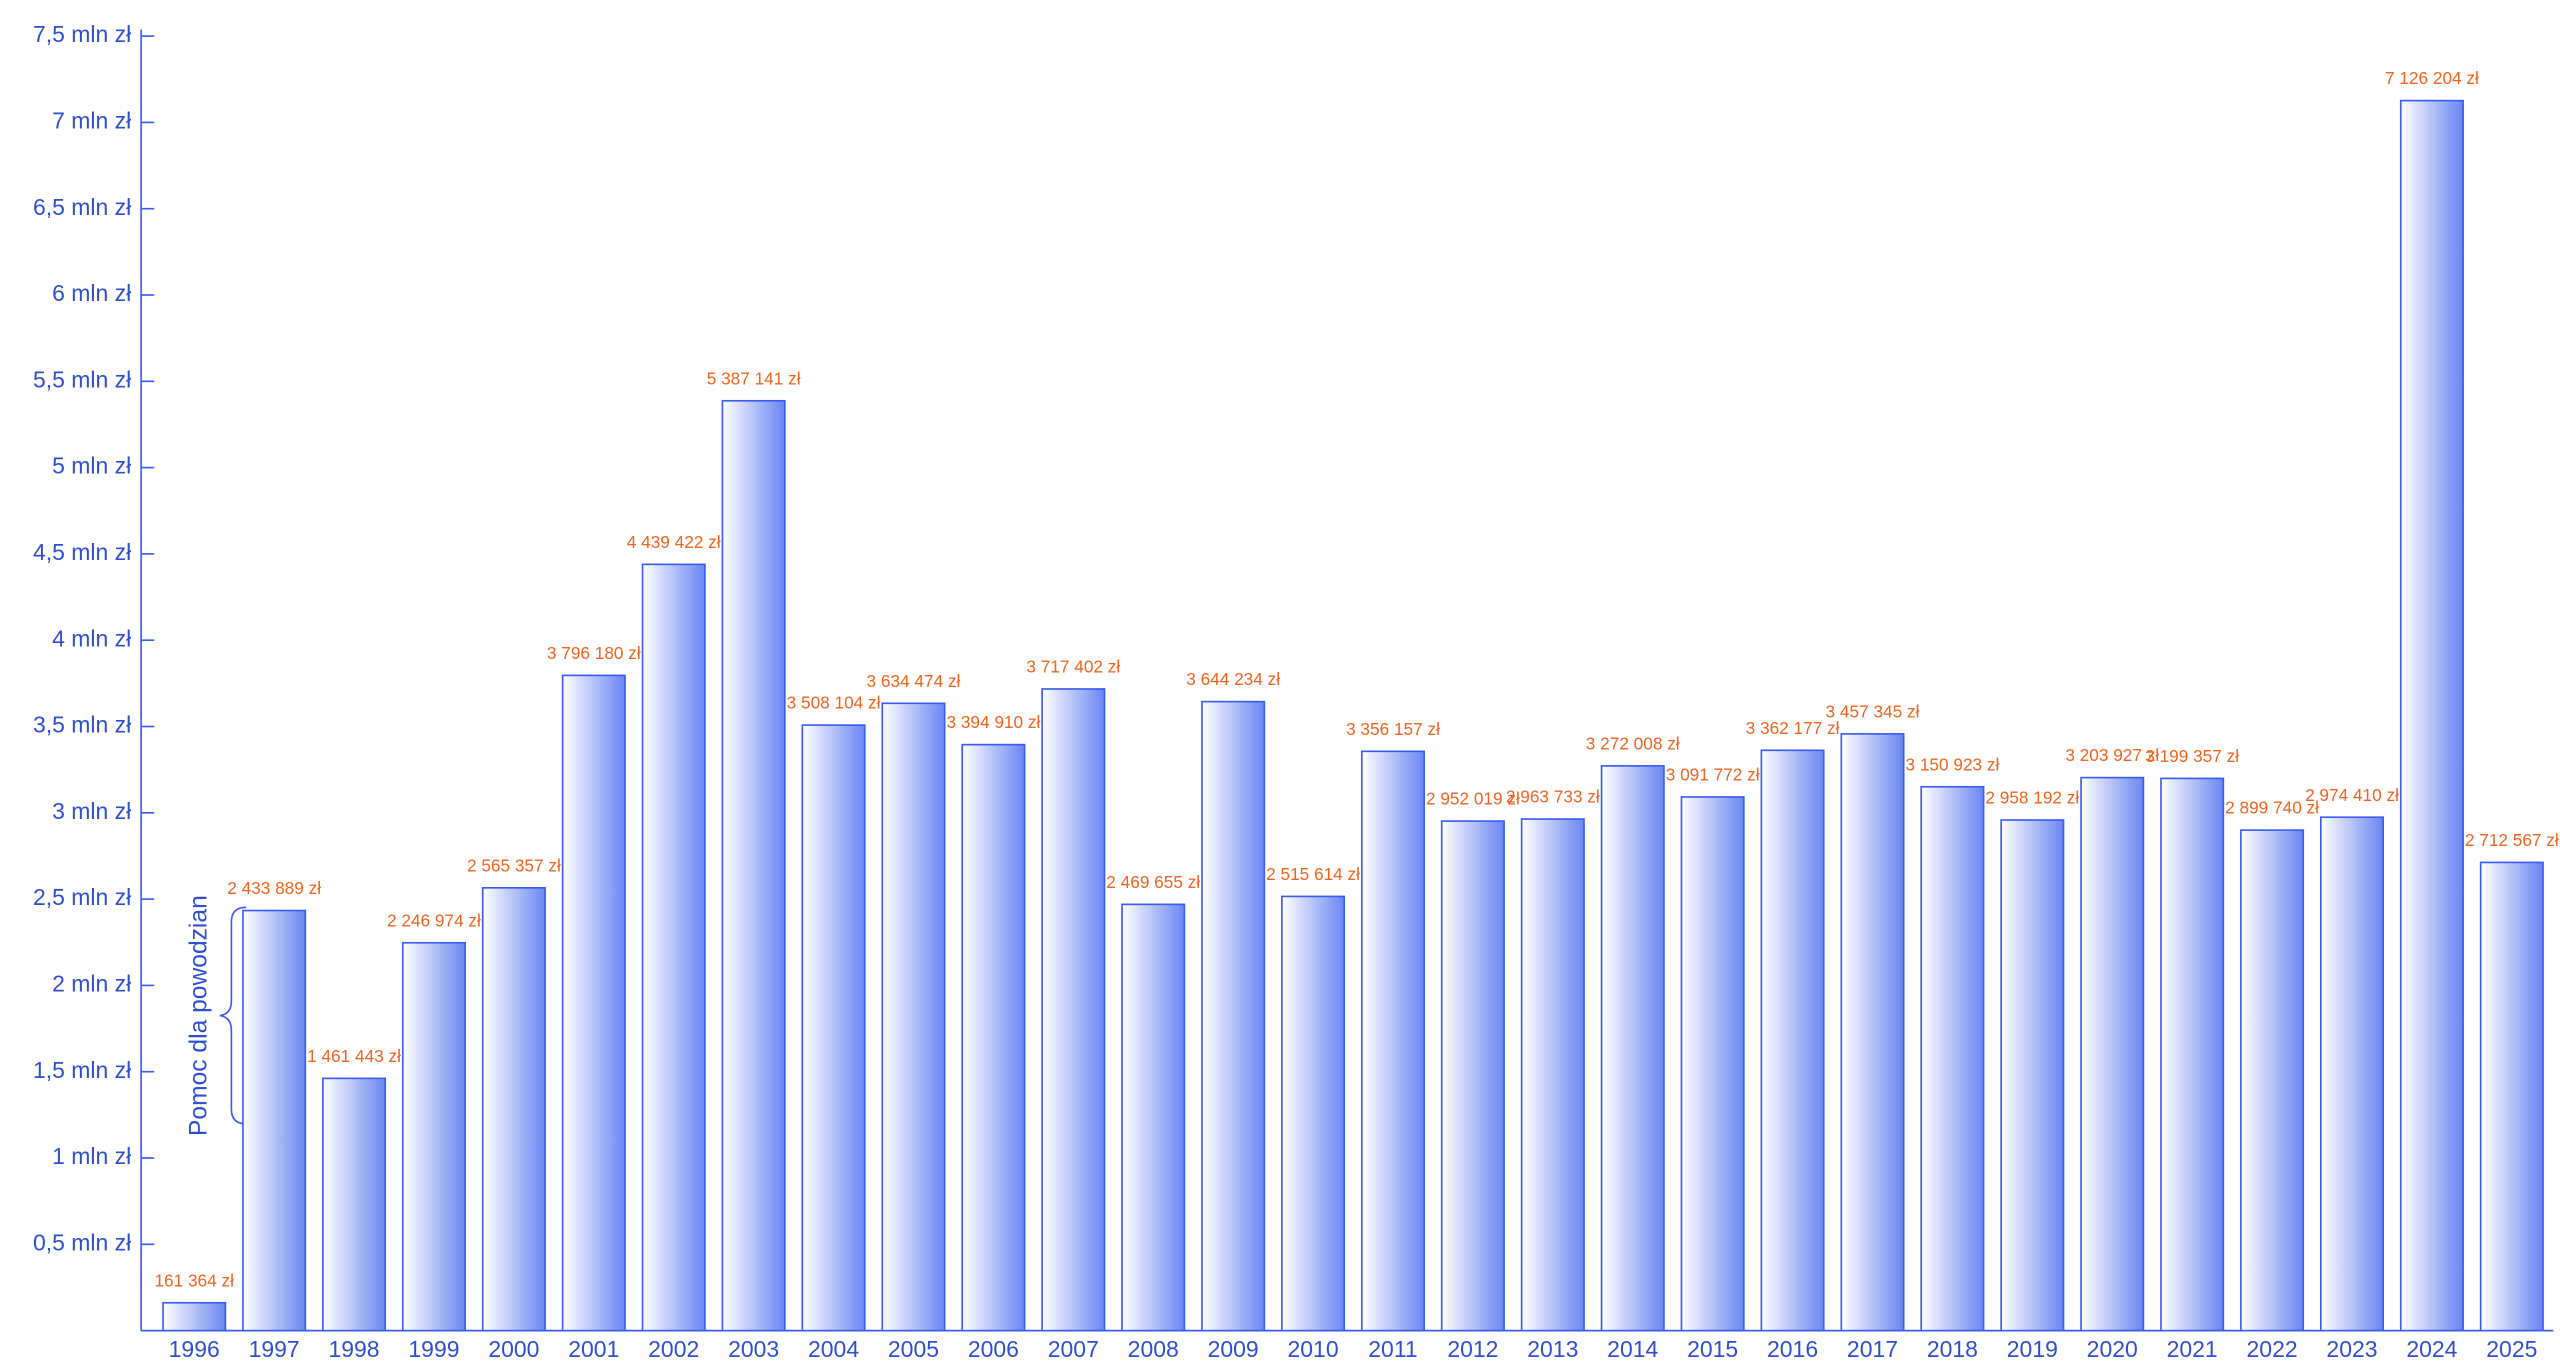 Image resolution: width=2560 pixels, height=1370 pixels. Describe the element at coordinates (2192, 1349) in the screenshot. I see `x-tick-label: 2021` at that location.